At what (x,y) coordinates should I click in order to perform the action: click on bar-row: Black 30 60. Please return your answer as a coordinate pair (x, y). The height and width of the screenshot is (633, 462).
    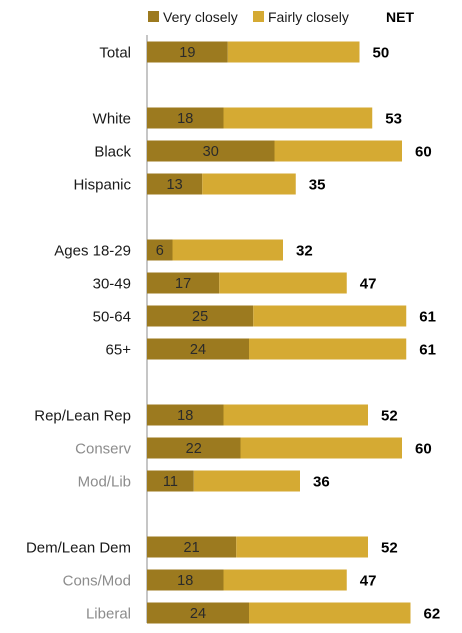
    Looking at the image, I should click on (262, 151).